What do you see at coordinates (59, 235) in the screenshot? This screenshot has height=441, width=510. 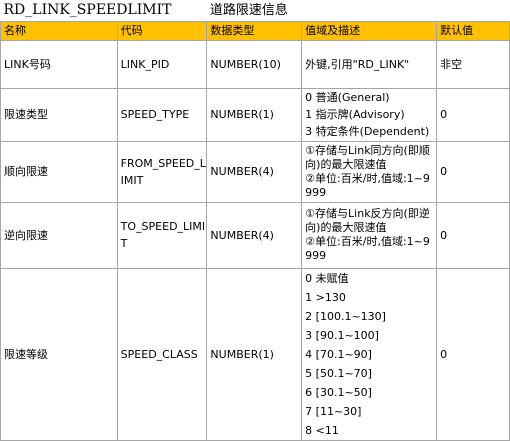 I see `cell-name: 逆向限速` at bounding box center [59, 235].